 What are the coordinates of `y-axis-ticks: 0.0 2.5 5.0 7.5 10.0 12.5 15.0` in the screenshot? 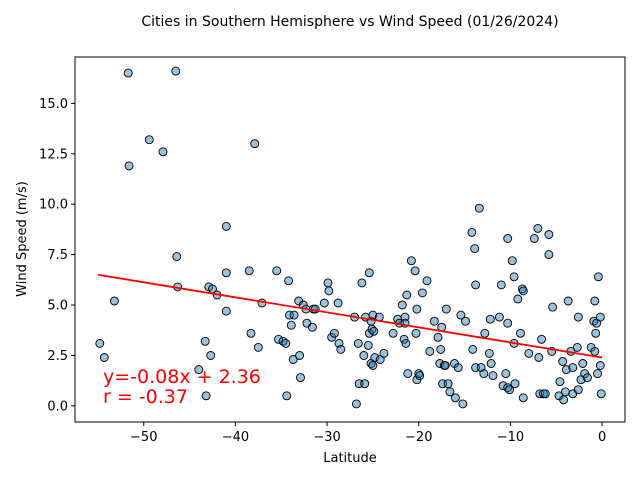 It's located at (57, 255).